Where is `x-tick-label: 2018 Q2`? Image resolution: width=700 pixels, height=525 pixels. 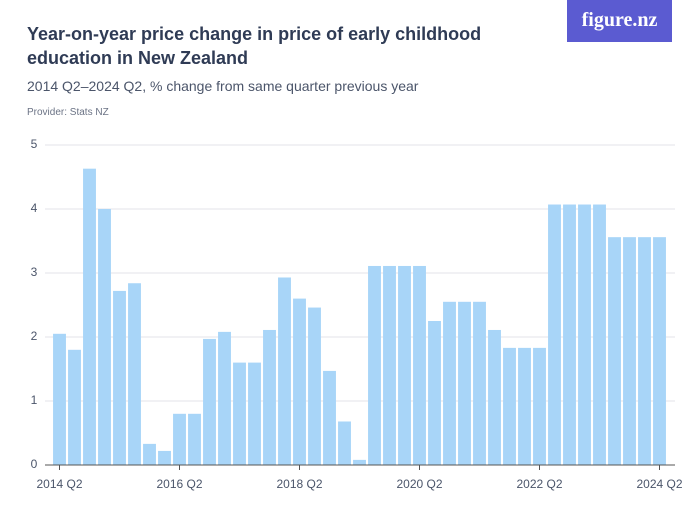
x-tick-label: 2018 Q2 is located at coordinates (299, 484).